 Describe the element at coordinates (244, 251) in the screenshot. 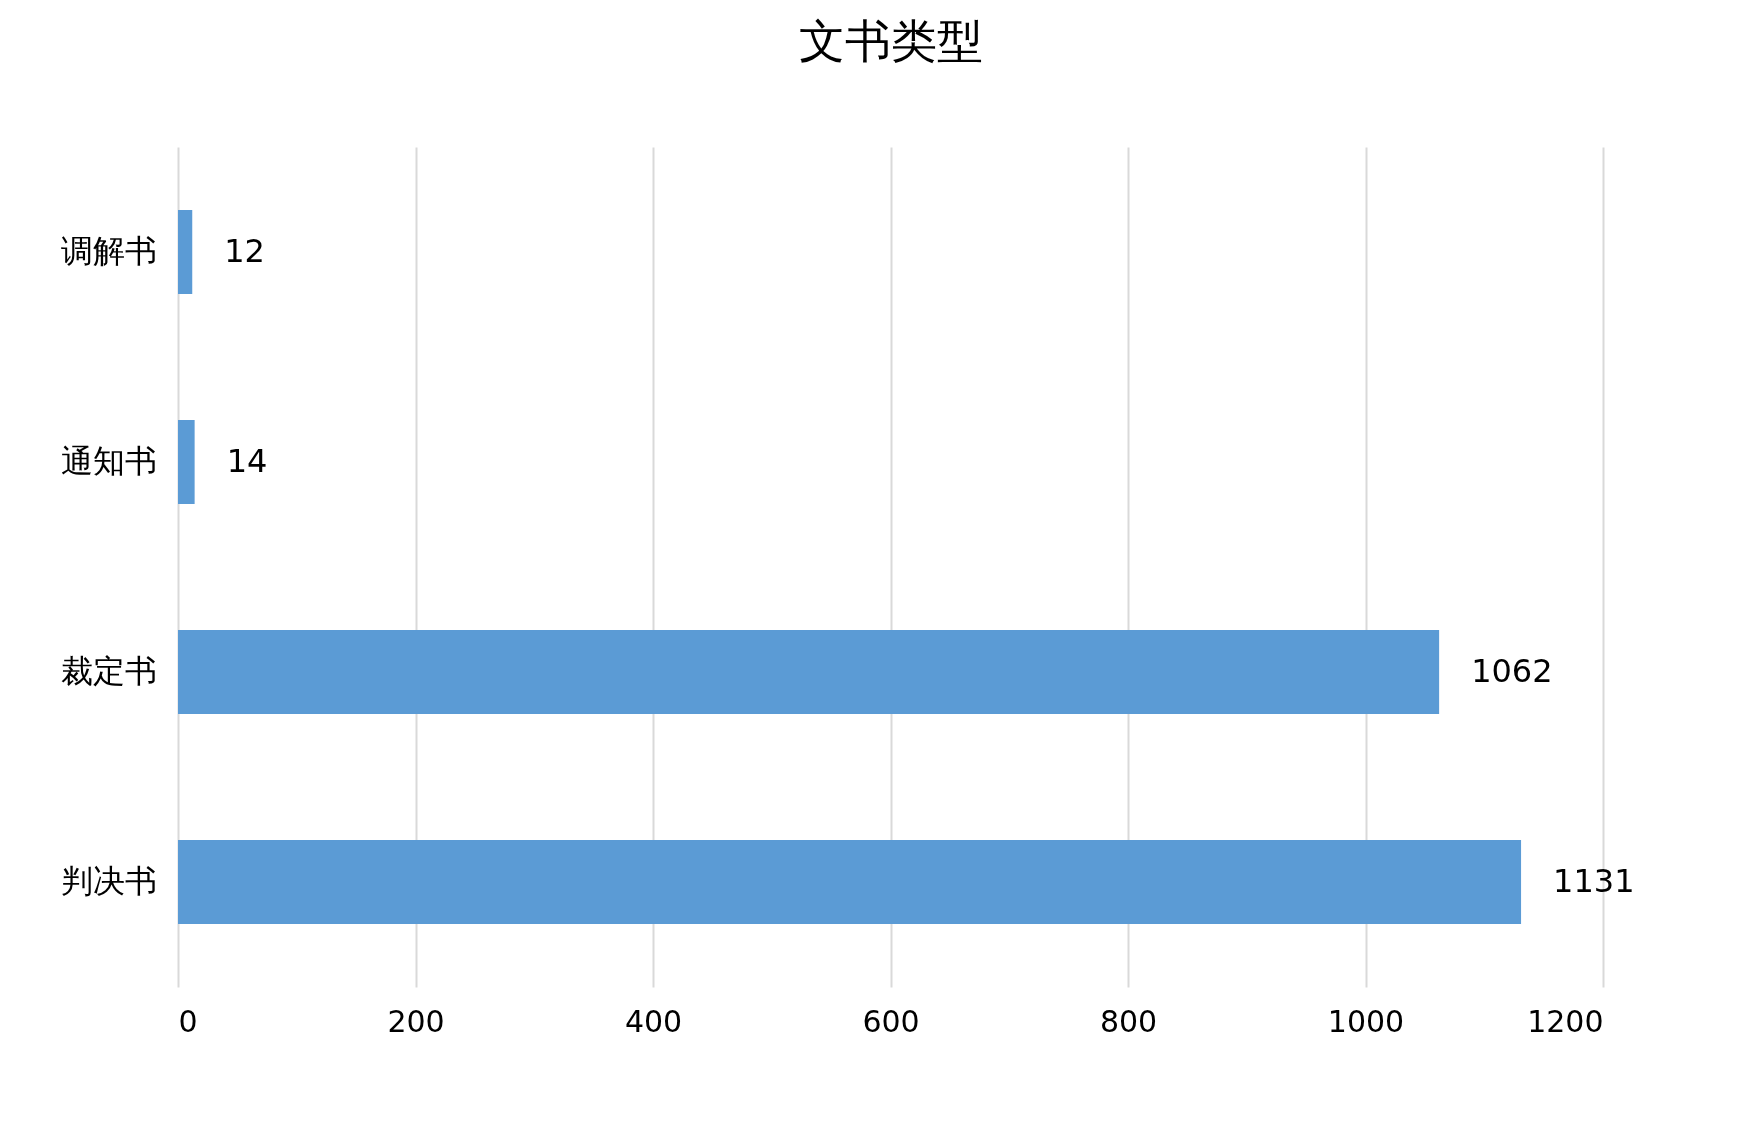

I see `data-label: 12` at that location.